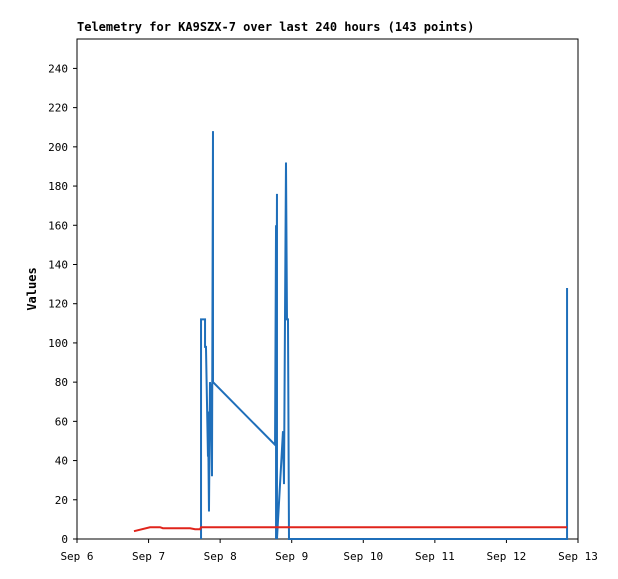  Describe the element at coordinates (61, 500) in the screenshot. I see `y-tick-label: 20` at that location.